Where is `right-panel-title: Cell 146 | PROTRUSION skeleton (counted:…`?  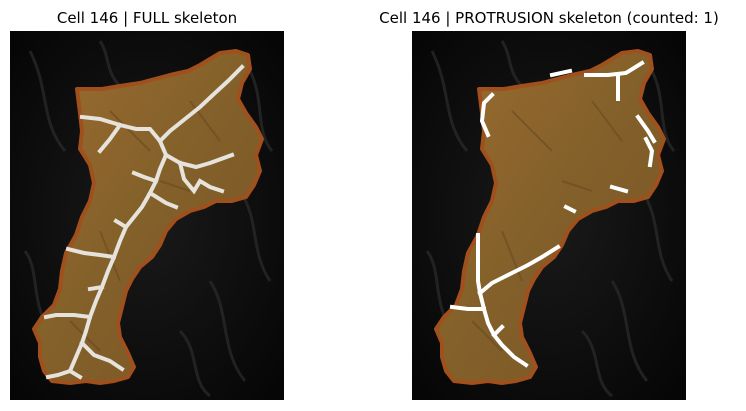 right-panel-title: Cell 146 | PROTRUSION skeleton (counted:… is located at coordinates (549, 18).